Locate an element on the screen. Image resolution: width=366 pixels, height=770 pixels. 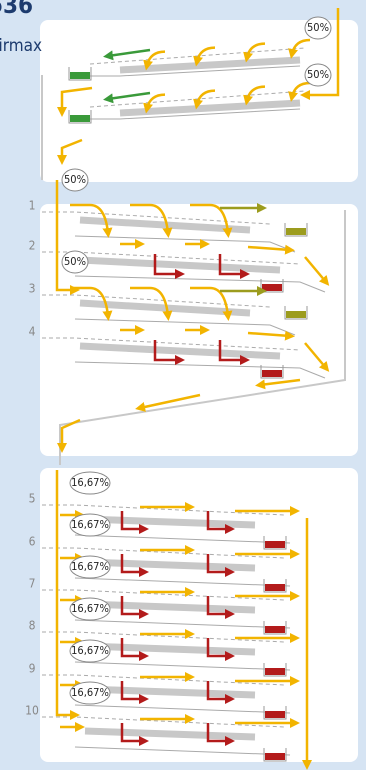
deck-number: 9 is located at coordinates (32, 669).